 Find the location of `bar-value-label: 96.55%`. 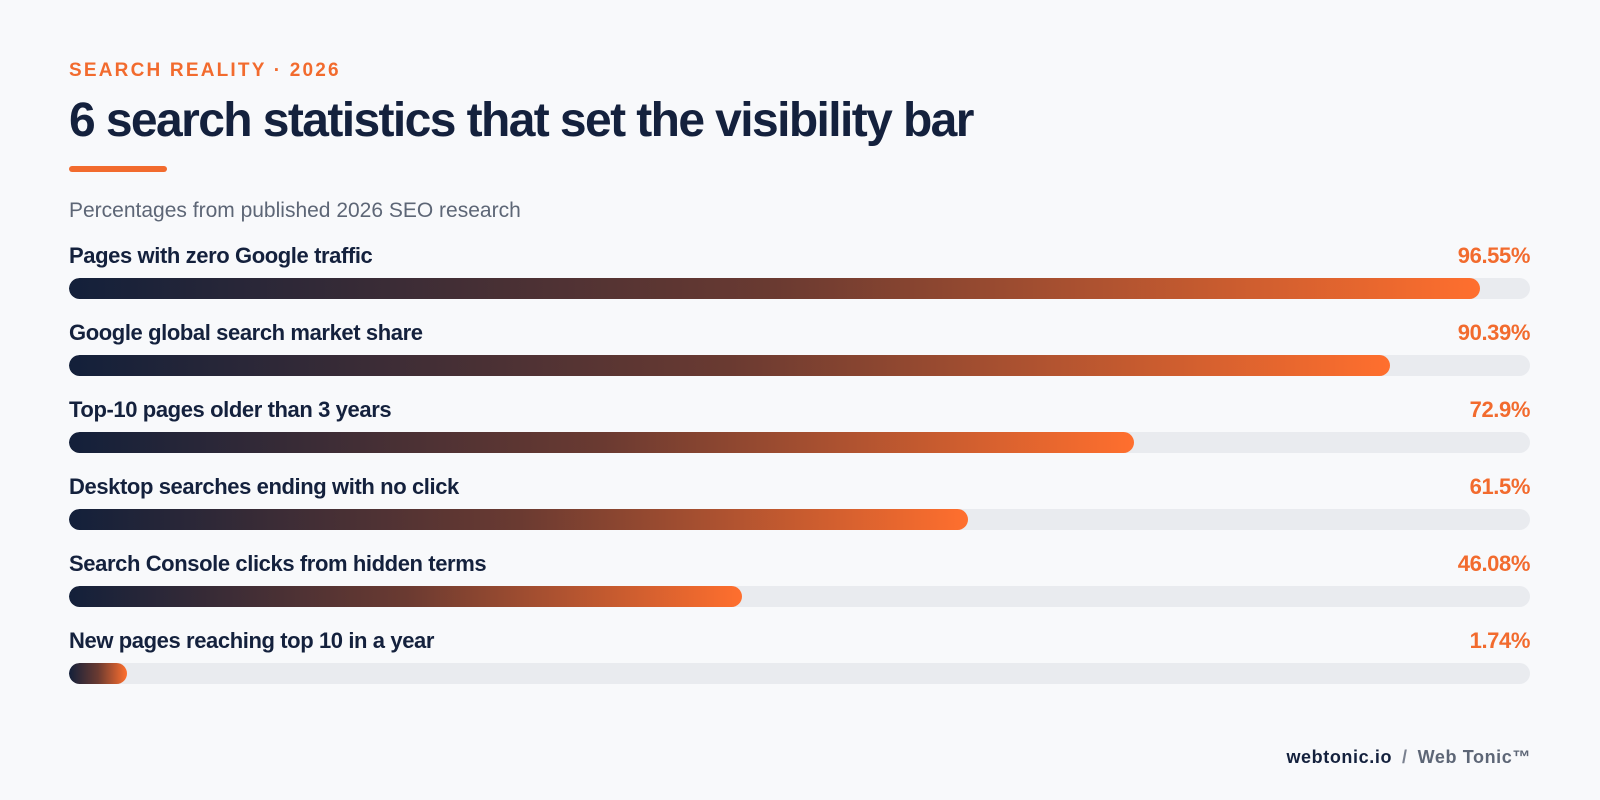

bar-value-label: 96.55% is located at coordinates (1494, 255).